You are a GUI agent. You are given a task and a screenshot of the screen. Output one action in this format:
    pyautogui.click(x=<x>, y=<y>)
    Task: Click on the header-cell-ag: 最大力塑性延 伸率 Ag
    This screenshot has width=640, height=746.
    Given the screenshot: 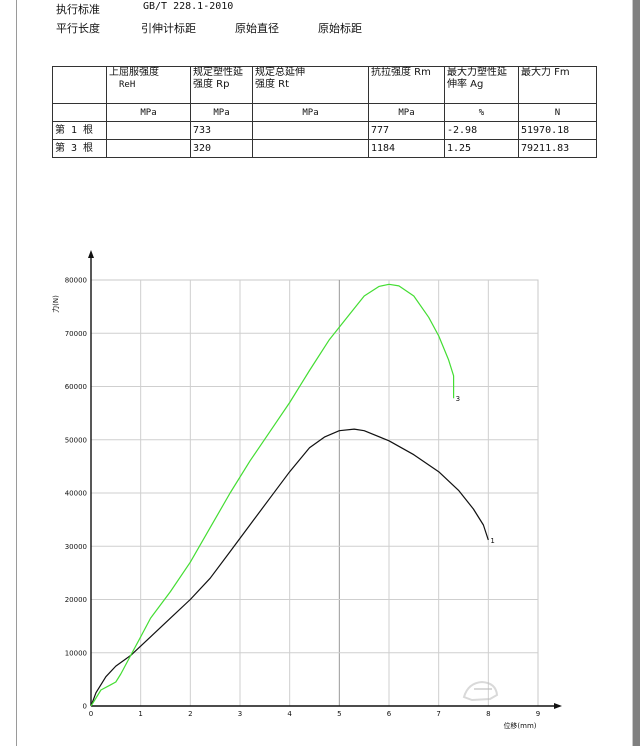 What is the action you would take?
    pyautogui.click(x=481, y=85)
    